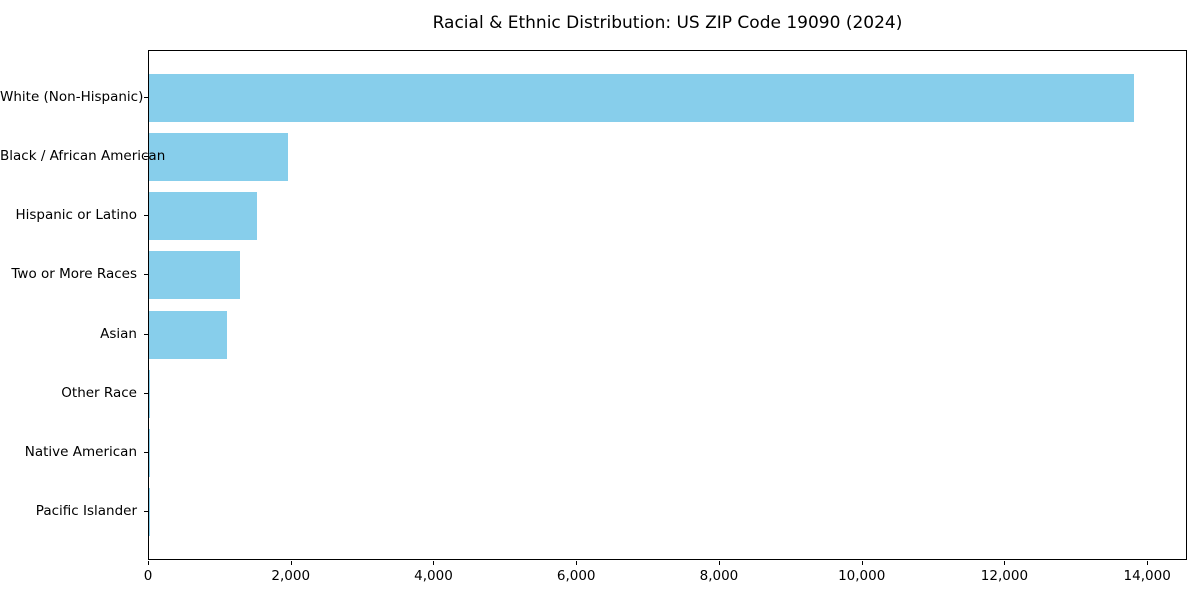 The width and height of the screenshot is (1200, 600). I want to click on x-tick-label: 12,000, so click(1004, 576).